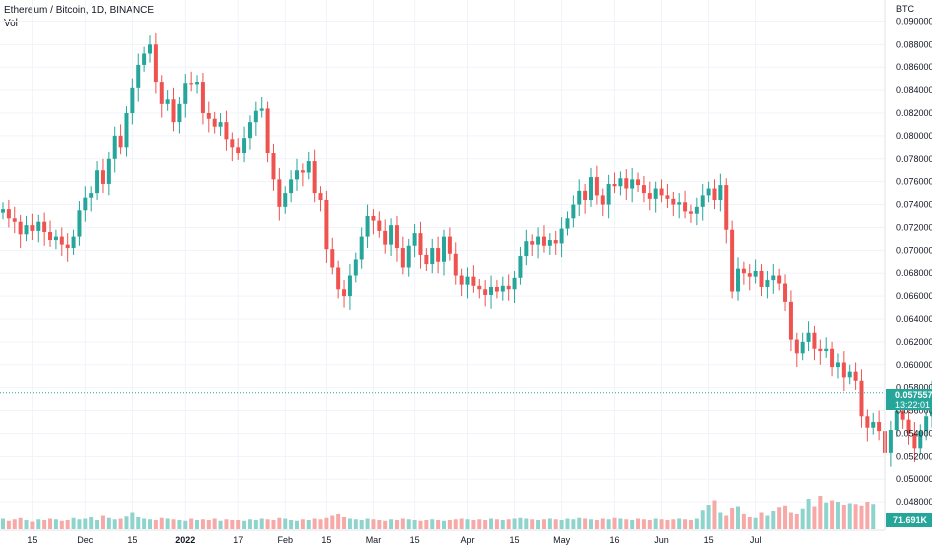 Image resolution: width=932 pixels, height=550 pixels. I want to click on currency-label: BTC, so click(905, 9).